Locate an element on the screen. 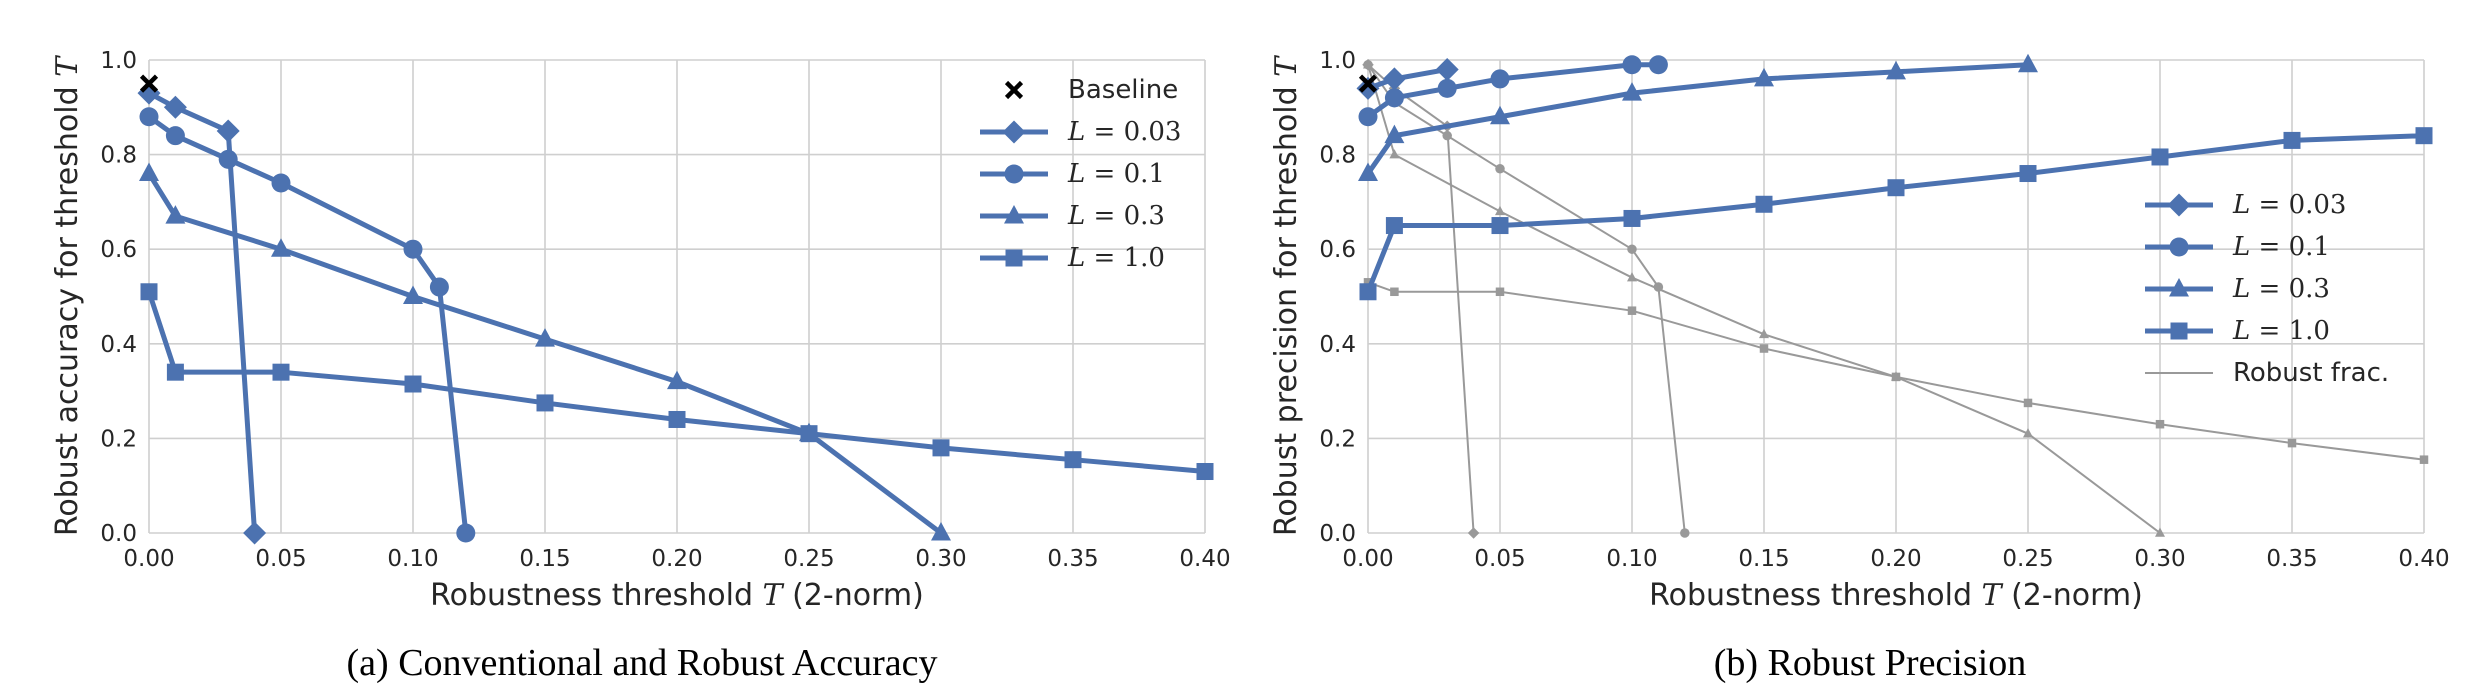 This screenshot has height=700, width=2478. x-axis-label: Robustness threshold T (2-norm) is located at coordinates (1896, 595).